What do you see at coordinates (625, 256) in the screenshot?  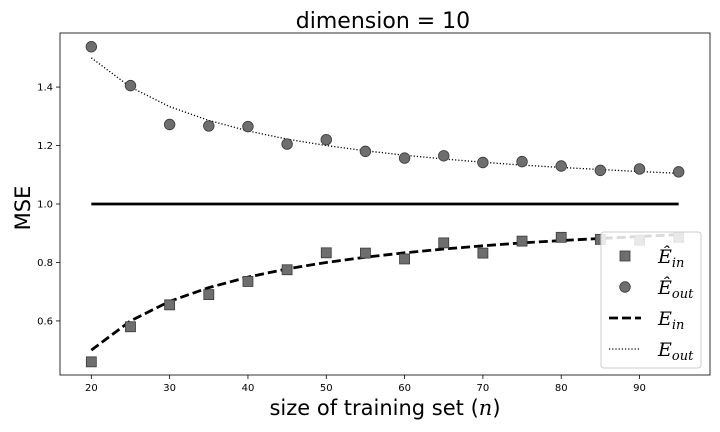 I see `legend-marker-square` at bounding box center [625, 256].